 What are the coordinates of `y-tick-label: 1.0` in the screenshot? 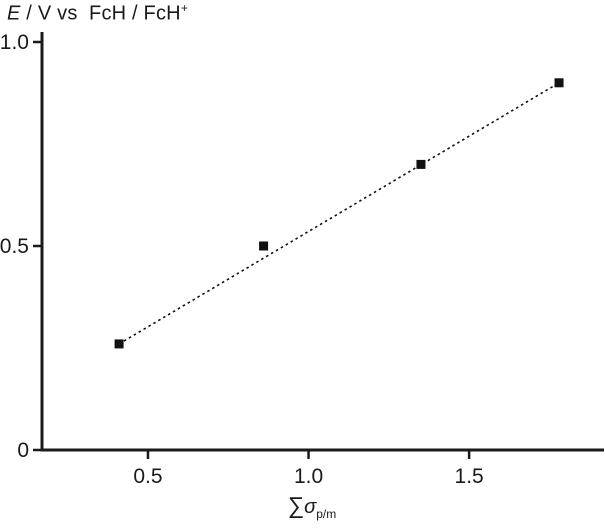 It's located at (14, 42).